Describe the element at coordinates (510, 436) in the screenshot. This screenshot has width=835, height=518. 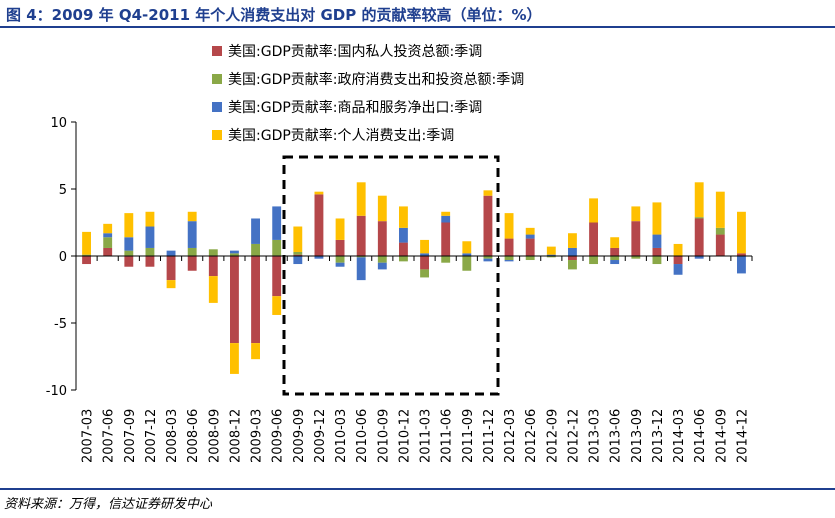
I see `x-tick-label: 2012-03` at that location.